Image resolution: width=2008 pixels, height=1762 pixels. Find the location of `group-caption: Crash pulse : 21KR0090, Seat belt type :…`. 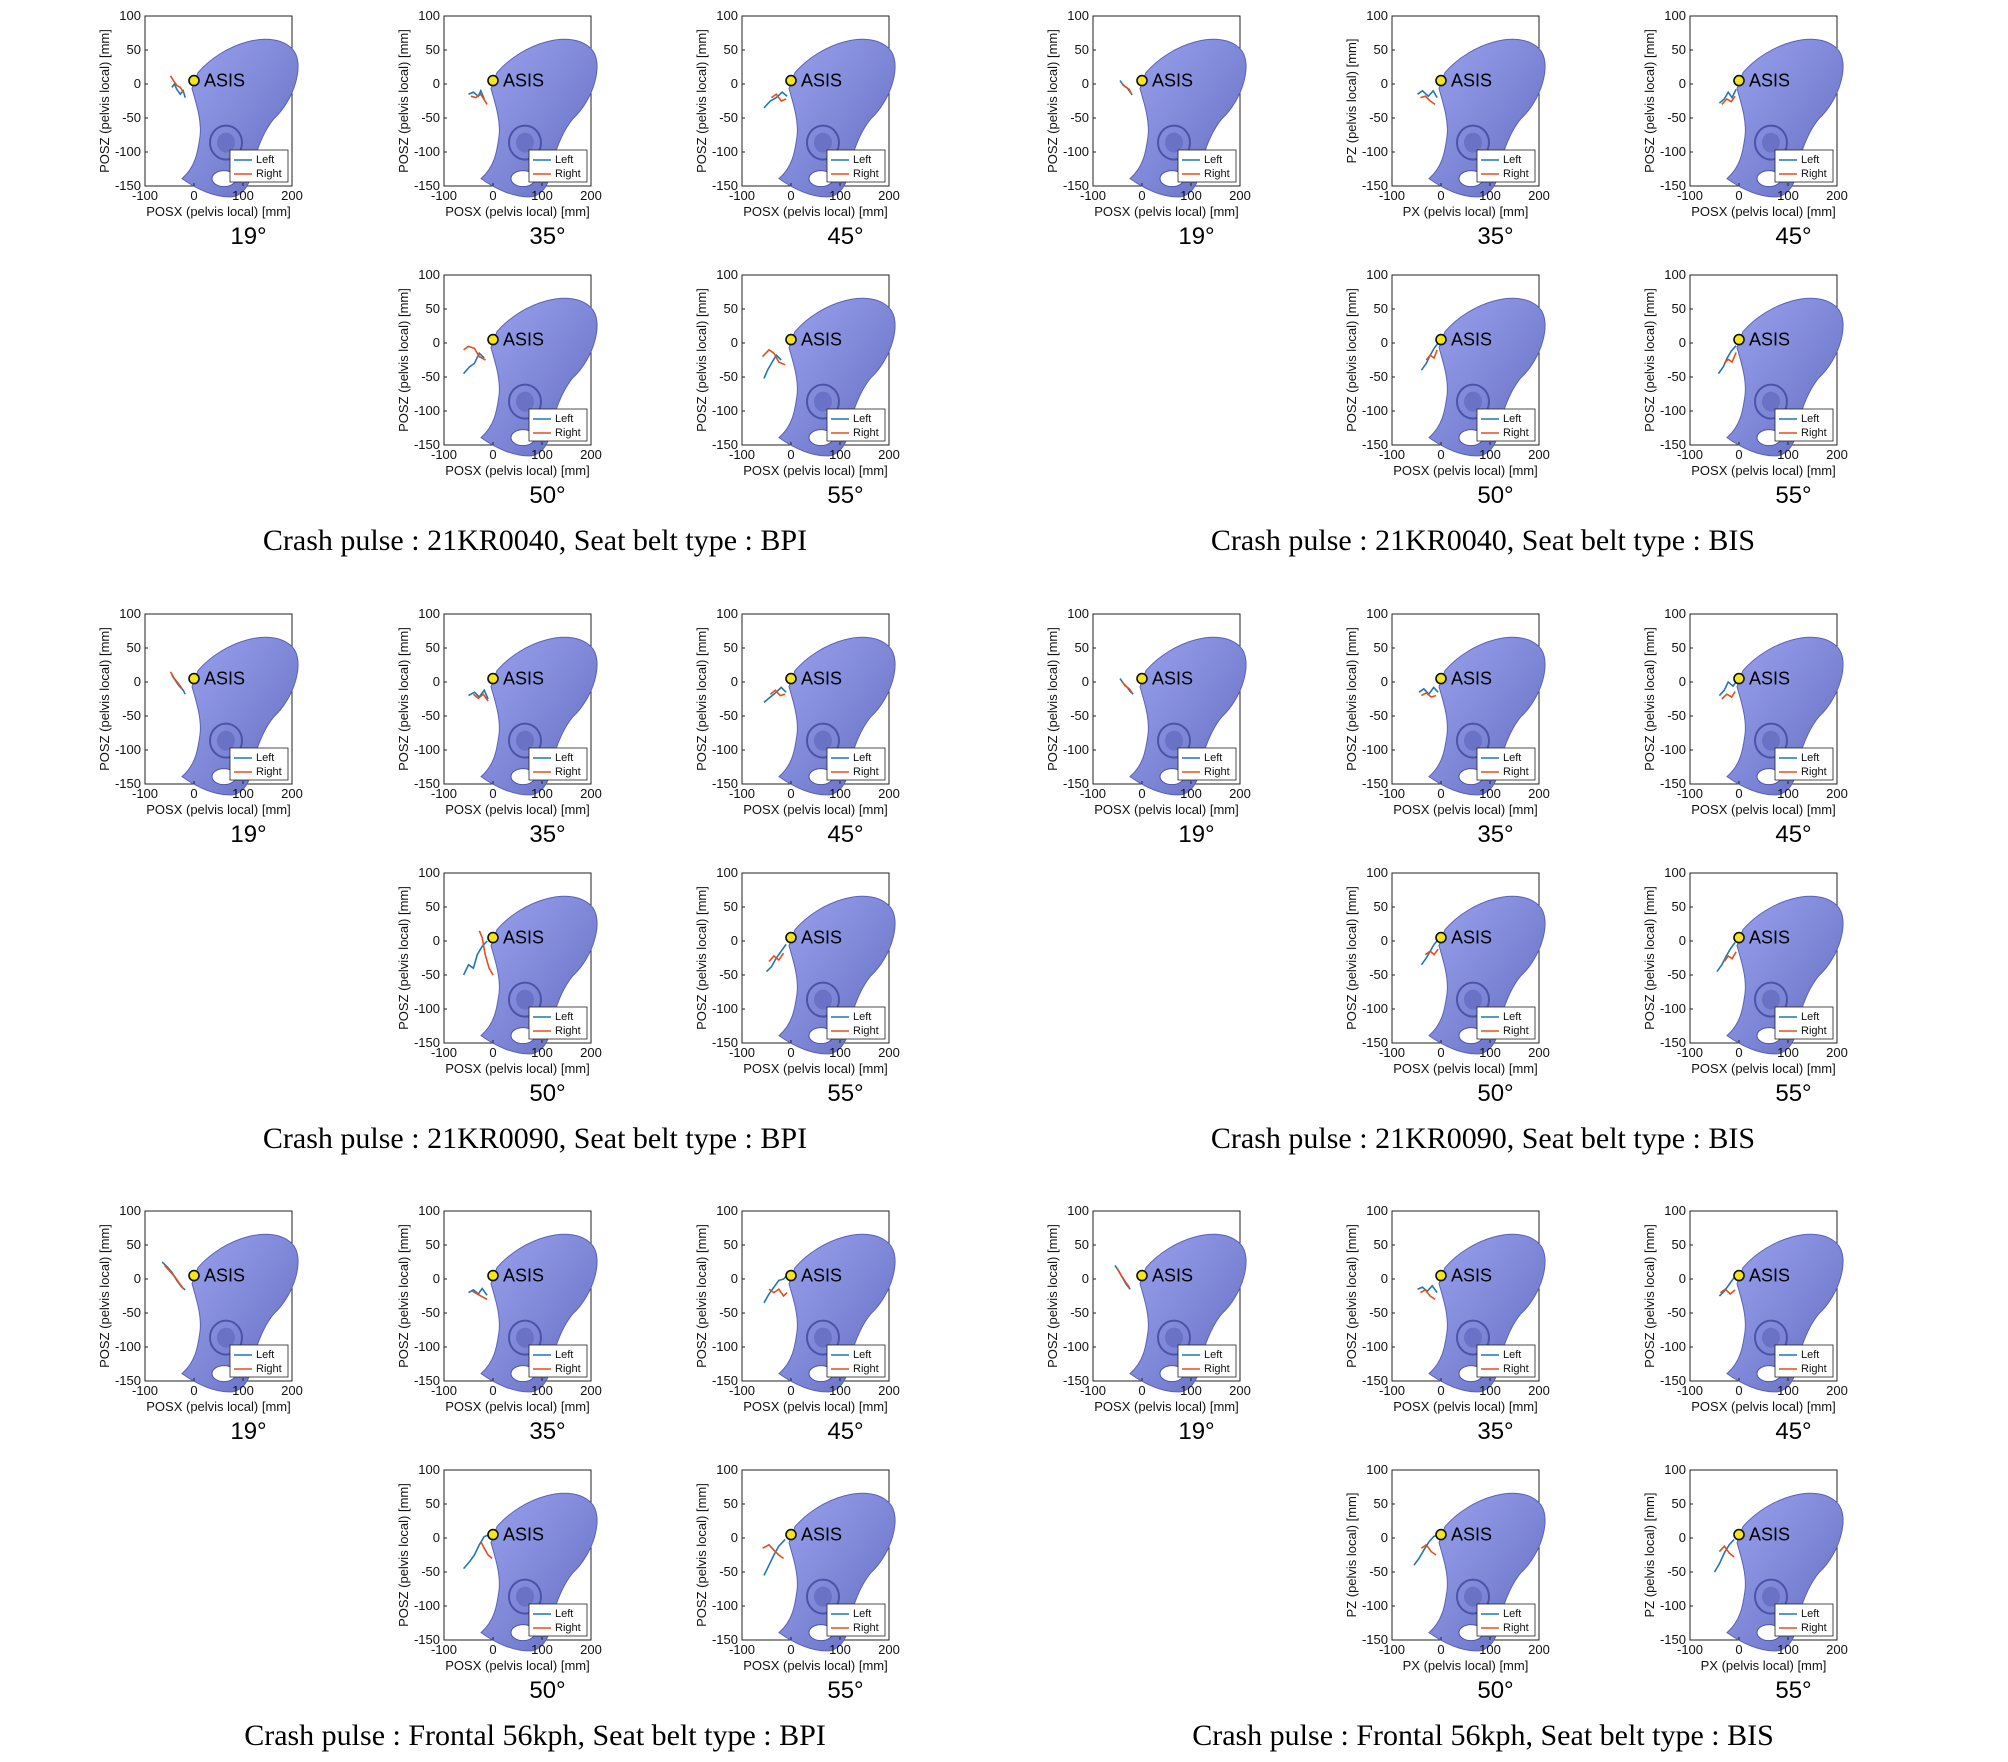

group-caption: Crash pulse : 21KR0090, Seat belt type :… is located at coordinates (1483, 1138).